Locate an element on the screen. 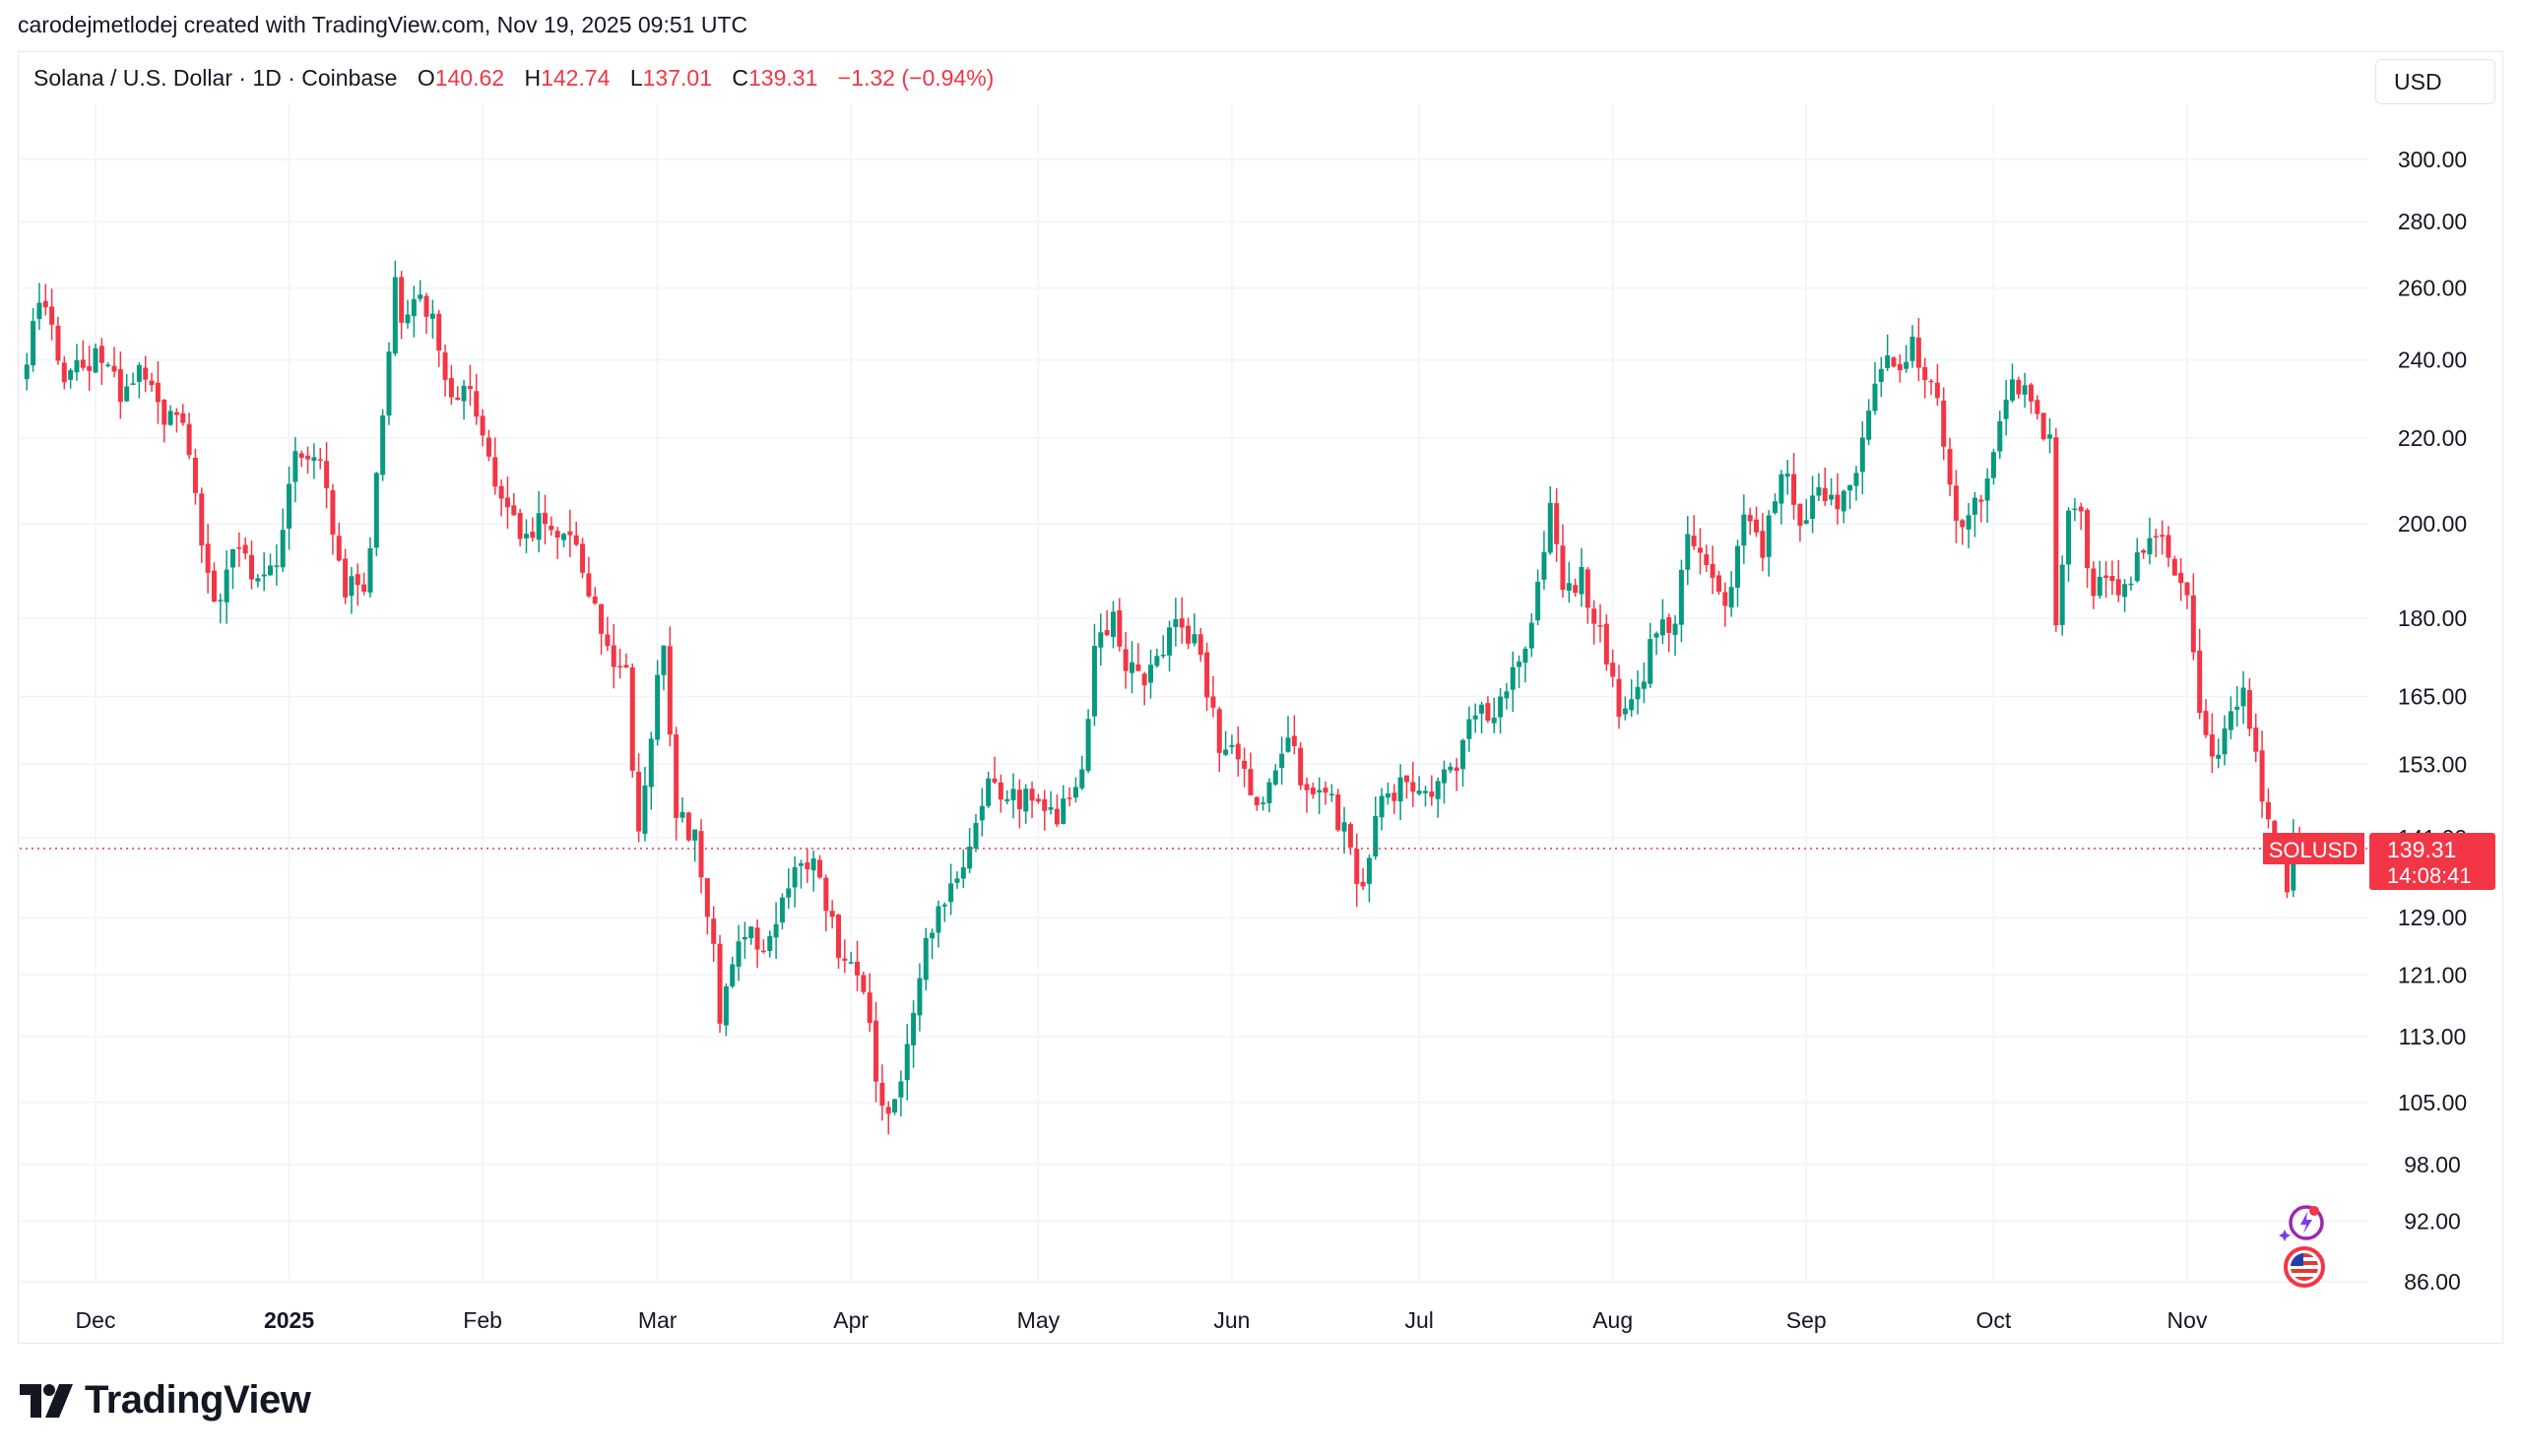 This screenshot has width=2521, height=1456. price-tag-bg is located at coordinates (2432, 861).